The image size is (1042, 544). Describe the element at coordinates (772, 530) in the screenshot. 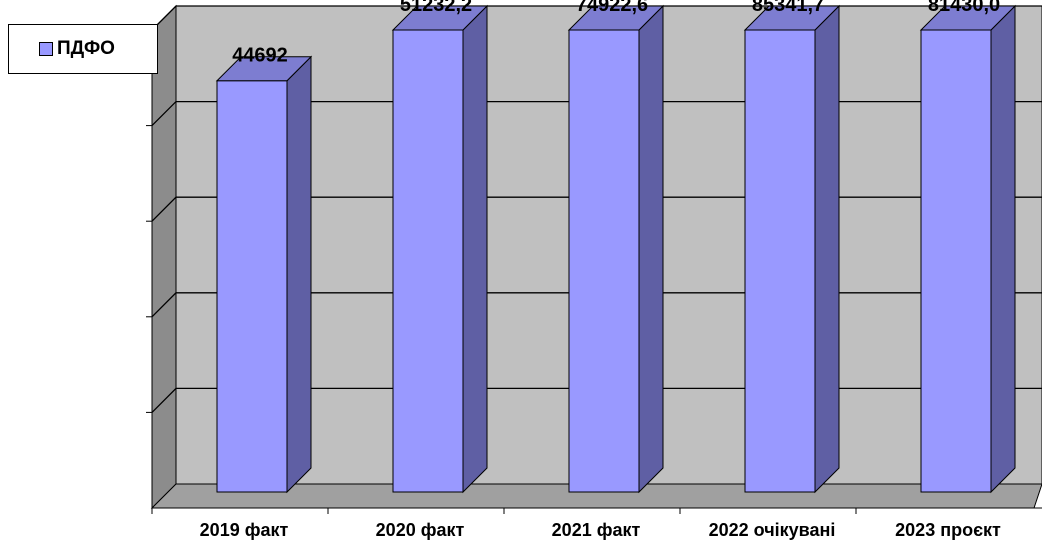

I see `x-tick-label: 2022 очікувані` at that location.